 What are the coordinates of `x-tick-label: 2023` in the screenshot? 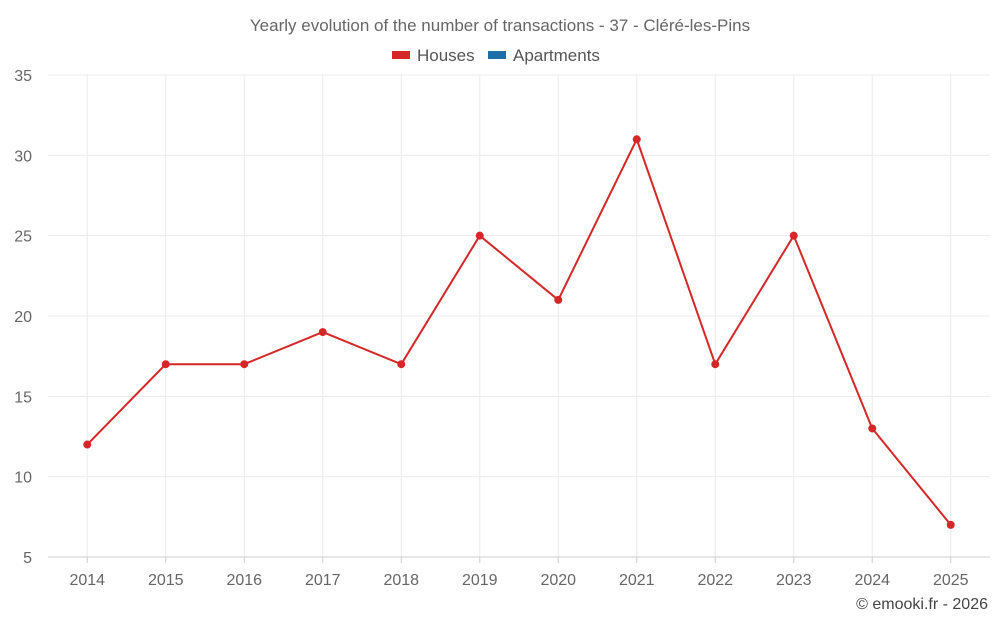 It's located at (794, 580).